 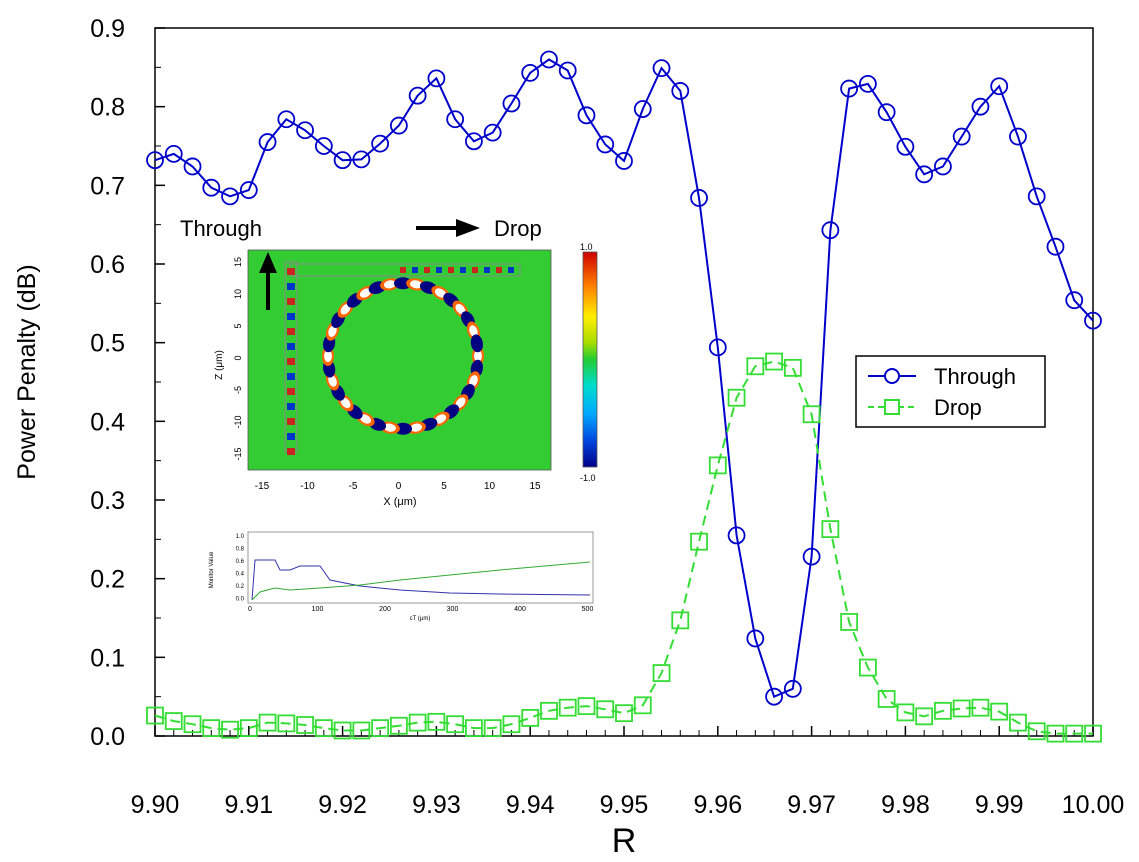 I want to click on x-tick-label: 9.98, so click(x=905, y=805).